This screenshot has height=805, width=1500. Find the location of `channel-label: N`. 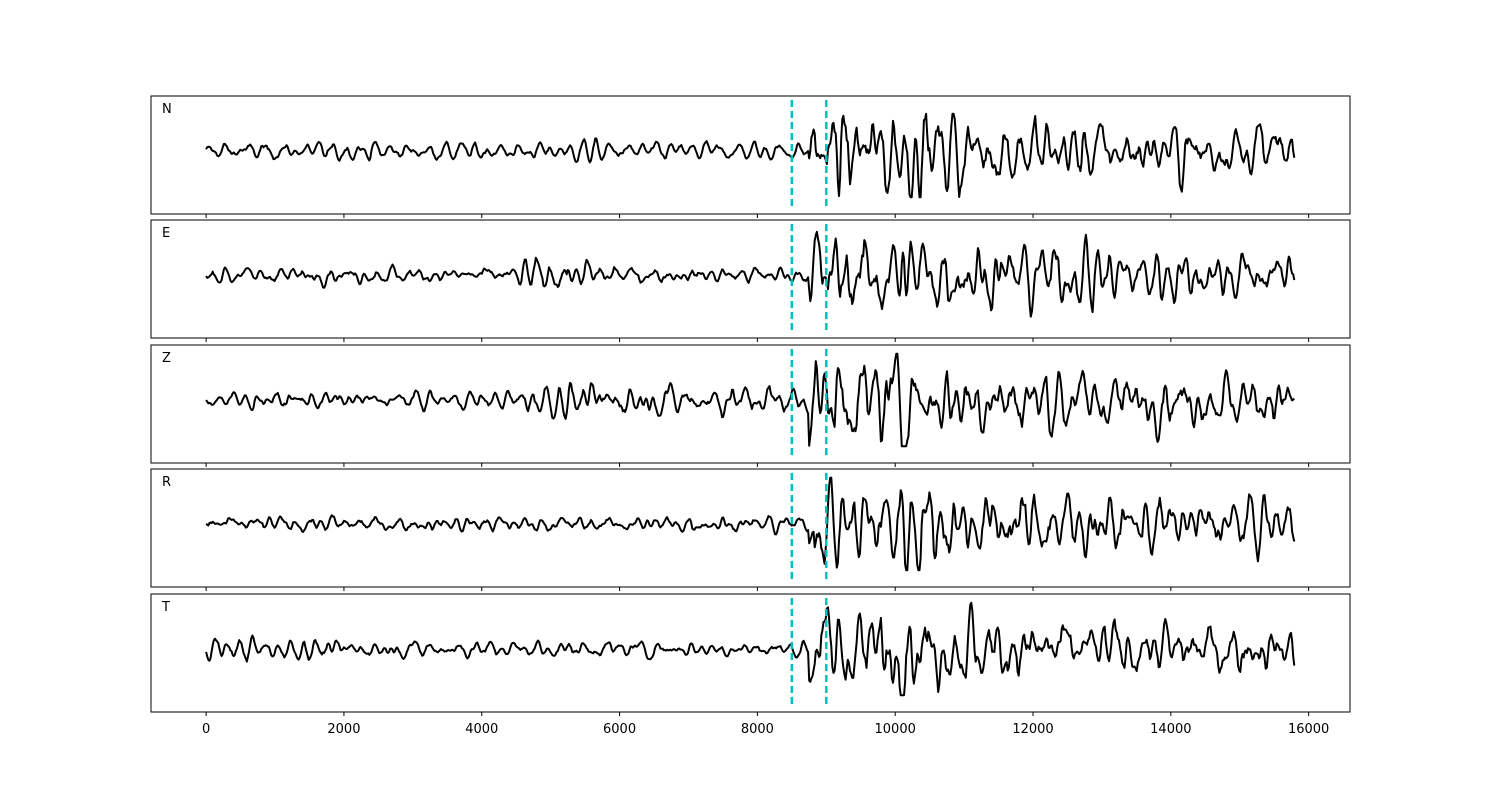

channel-label: N is located at coordinates (167, 109).